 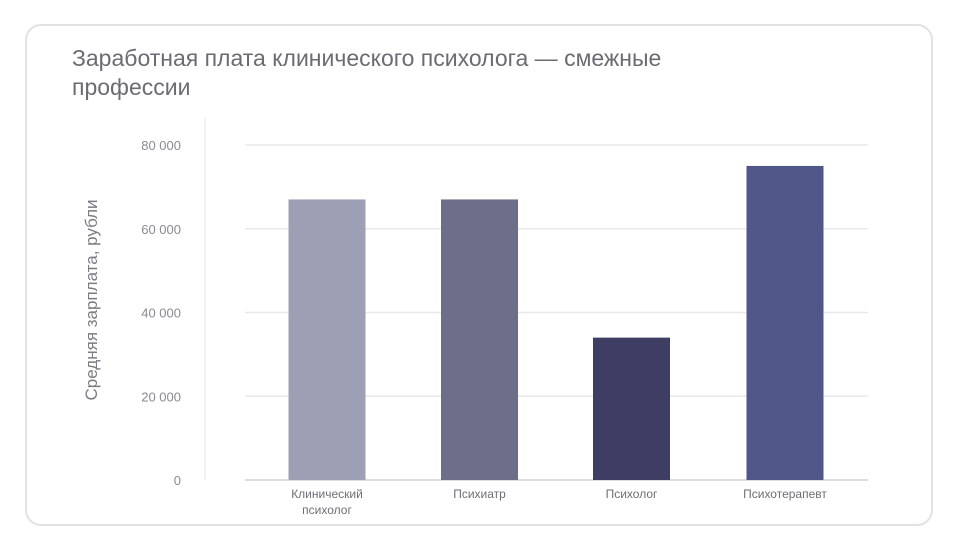 I want to click on y-tick-label: 40 000, so click(x=161, y=313).